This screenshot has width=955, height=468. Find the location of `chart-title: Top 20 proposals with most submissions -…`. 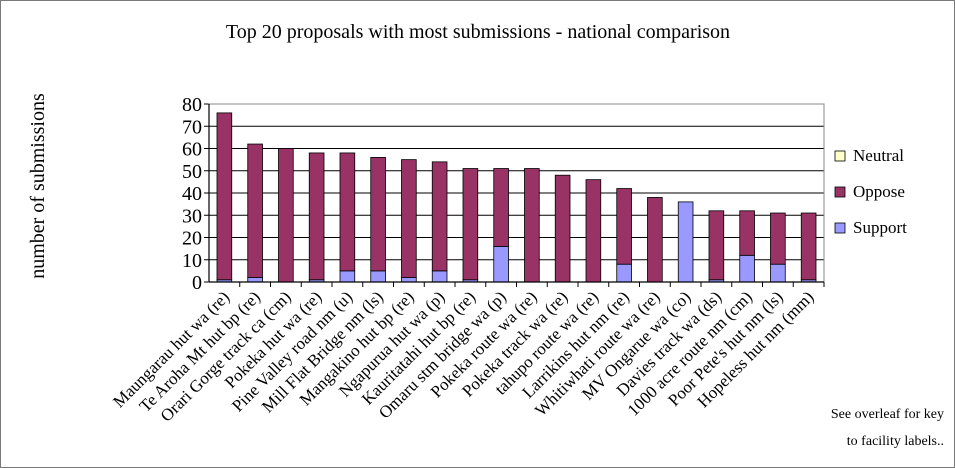

chart-title: Top 20 proposals with most submissions -… is located at coordinates (478, 32).